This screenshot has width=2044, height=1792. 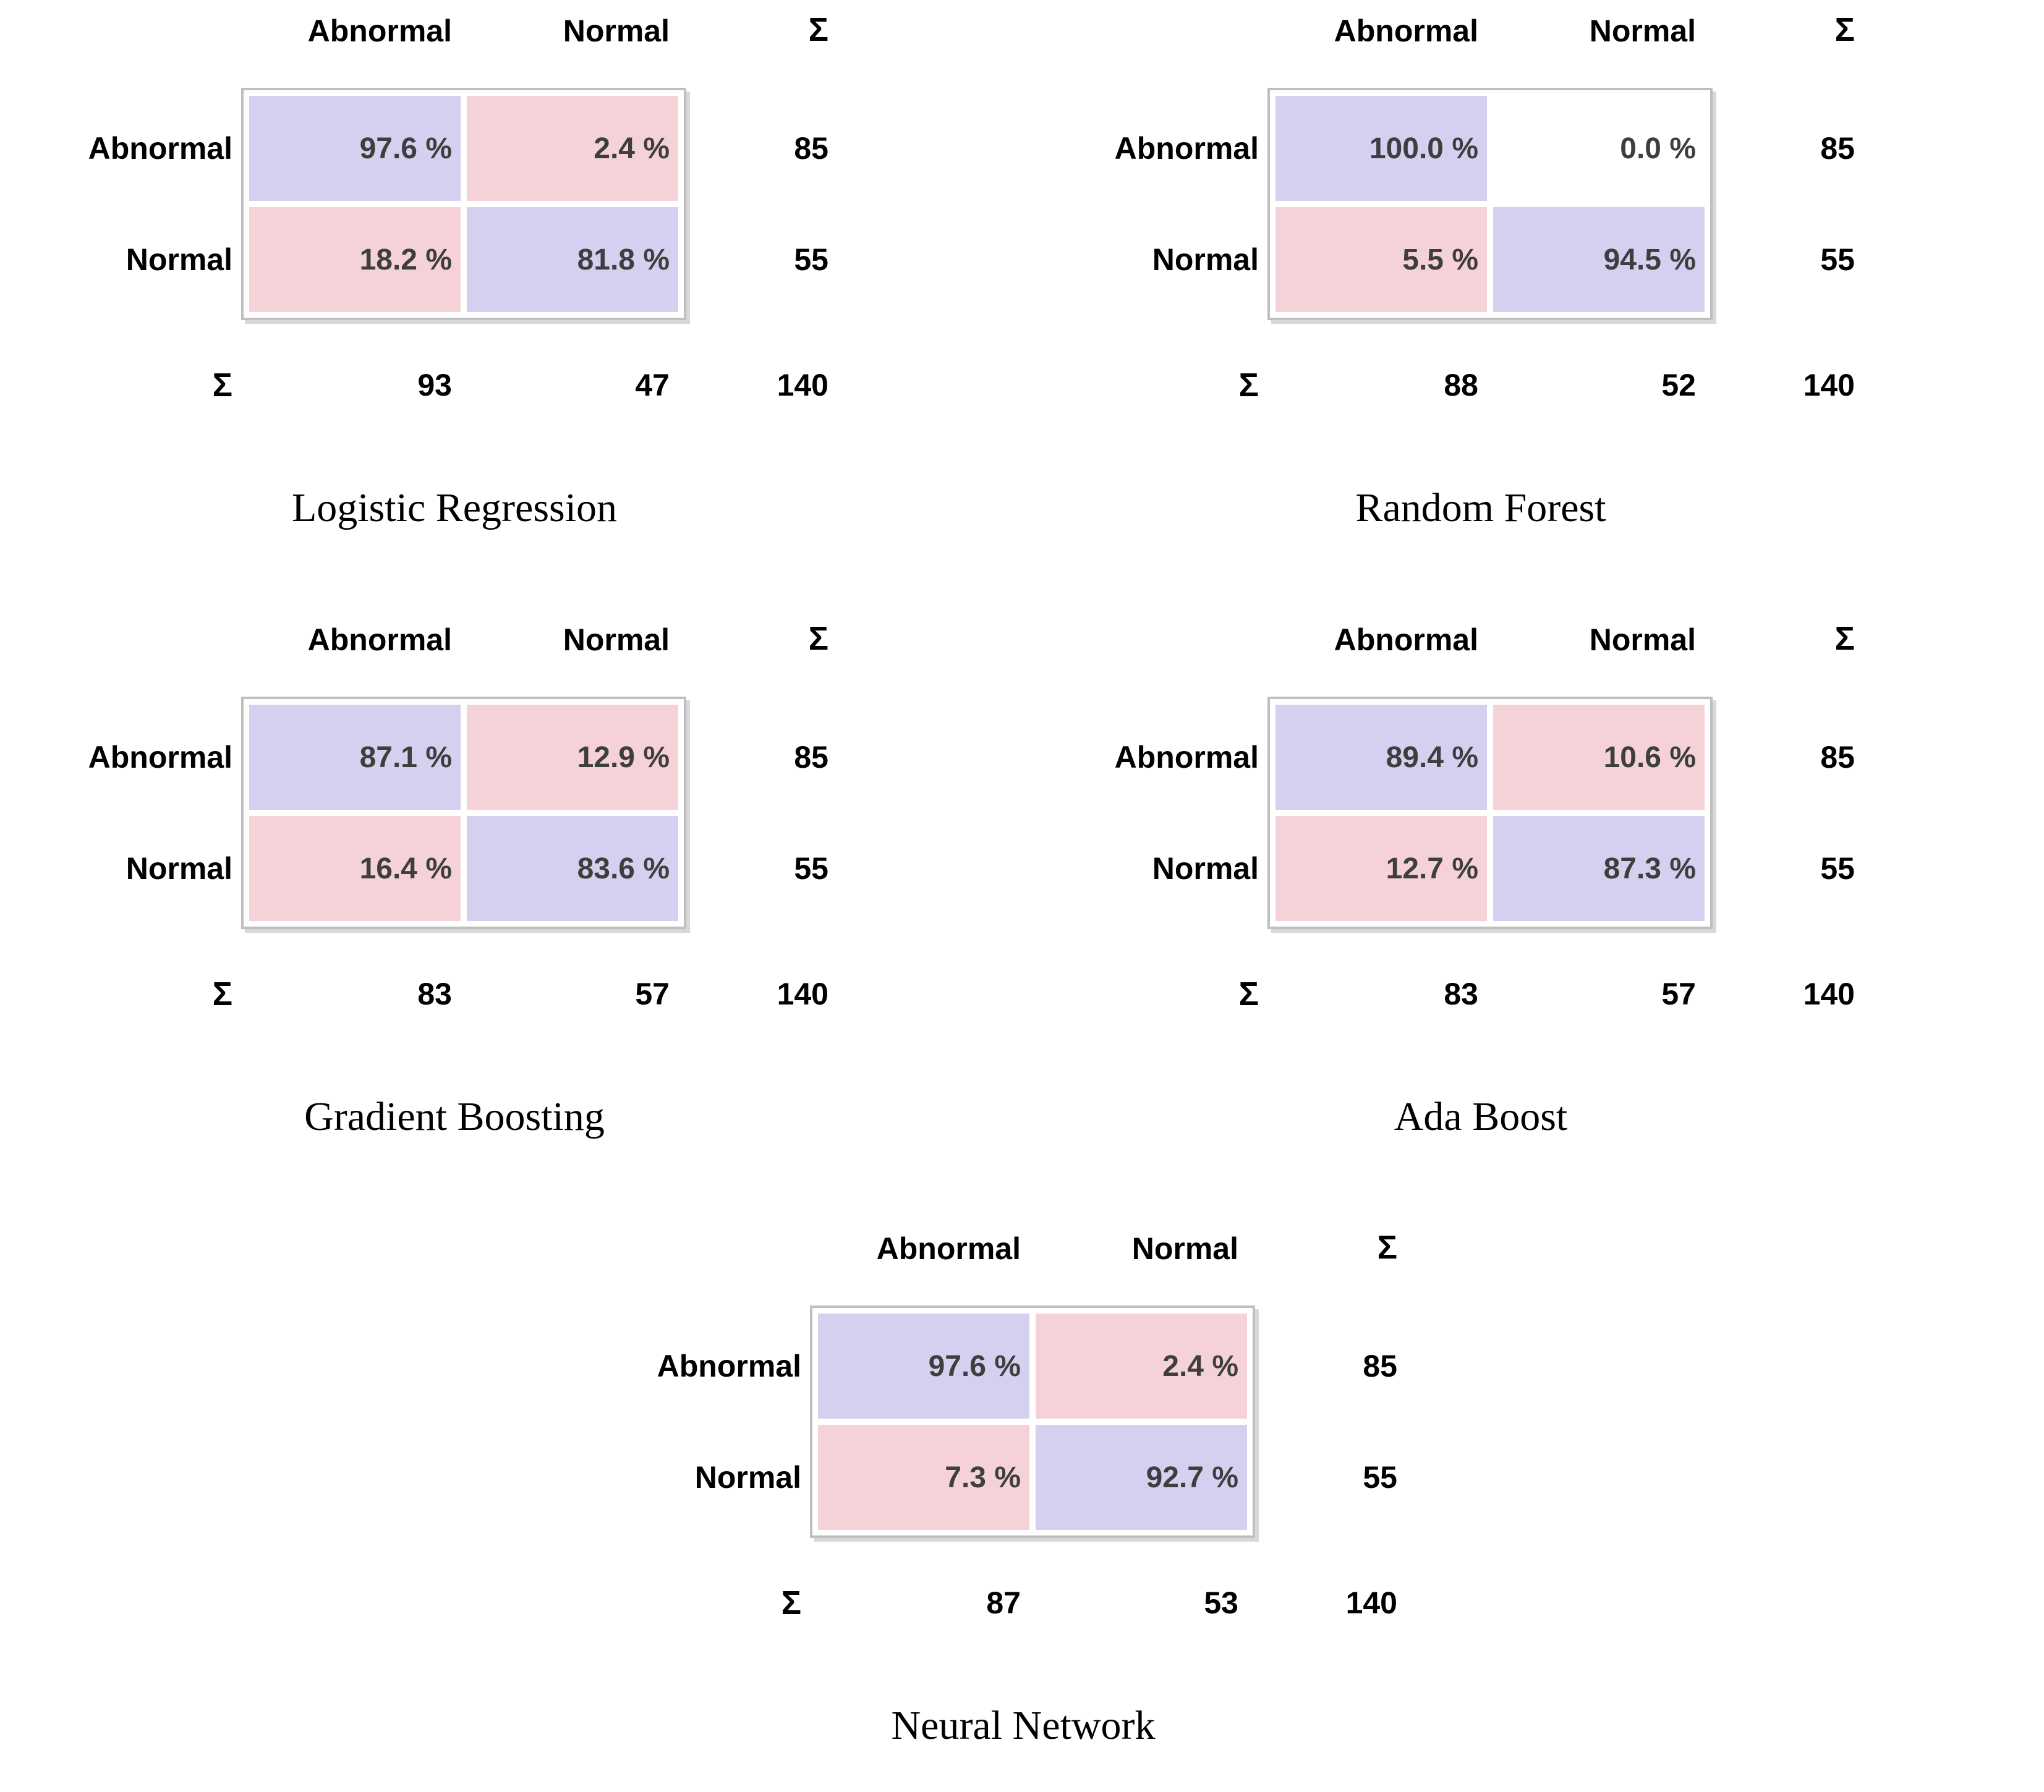 What do you see at coordinates (1023, 1725) in the screenshot?
I see `model-title-neural-network: Neural Network` at bounding box center [1023, 1725].